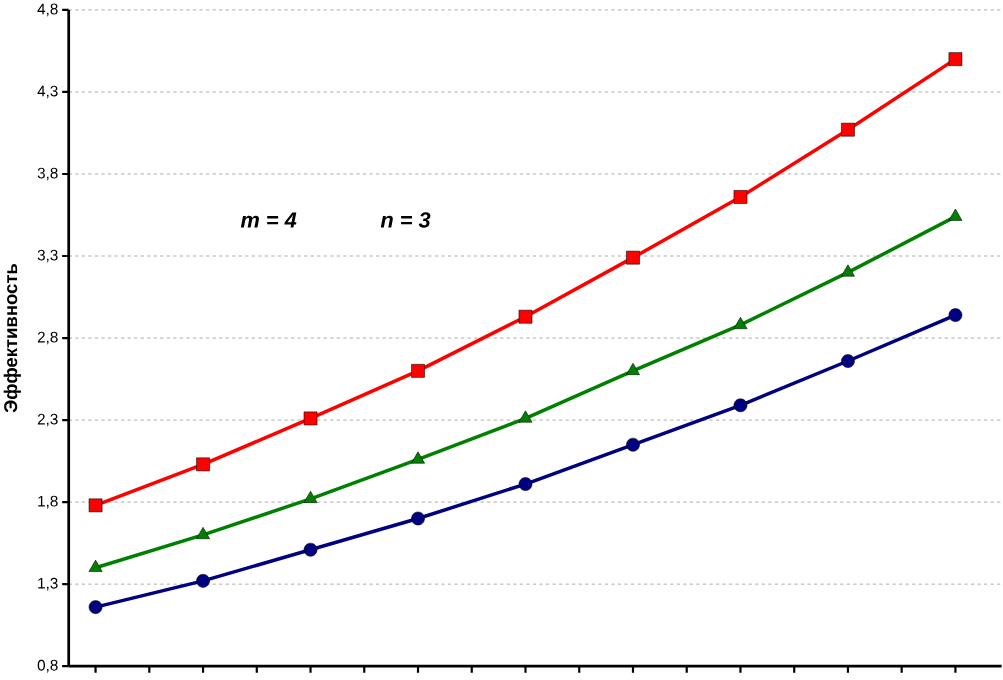  Describe the element at coordinates (47, 174) in the screenshot. I see `y-tick-label: 3,8` at that location.